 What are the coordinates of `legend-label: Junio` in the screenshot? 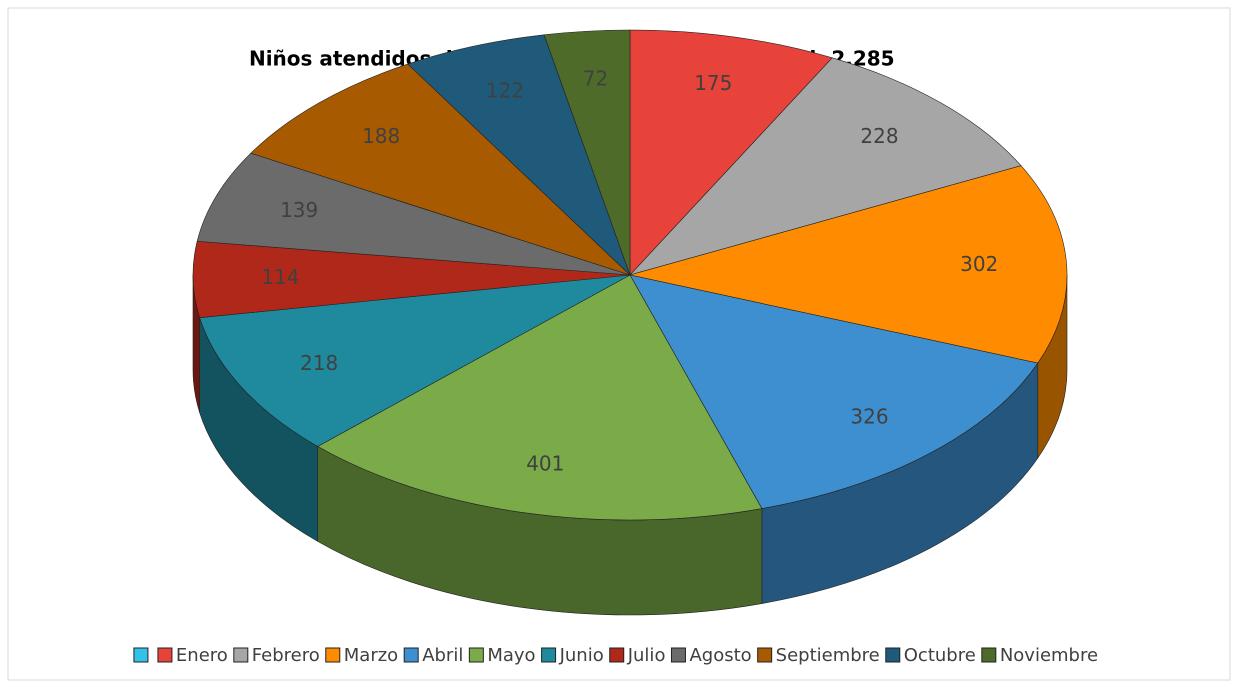 It's located at (581, 655).